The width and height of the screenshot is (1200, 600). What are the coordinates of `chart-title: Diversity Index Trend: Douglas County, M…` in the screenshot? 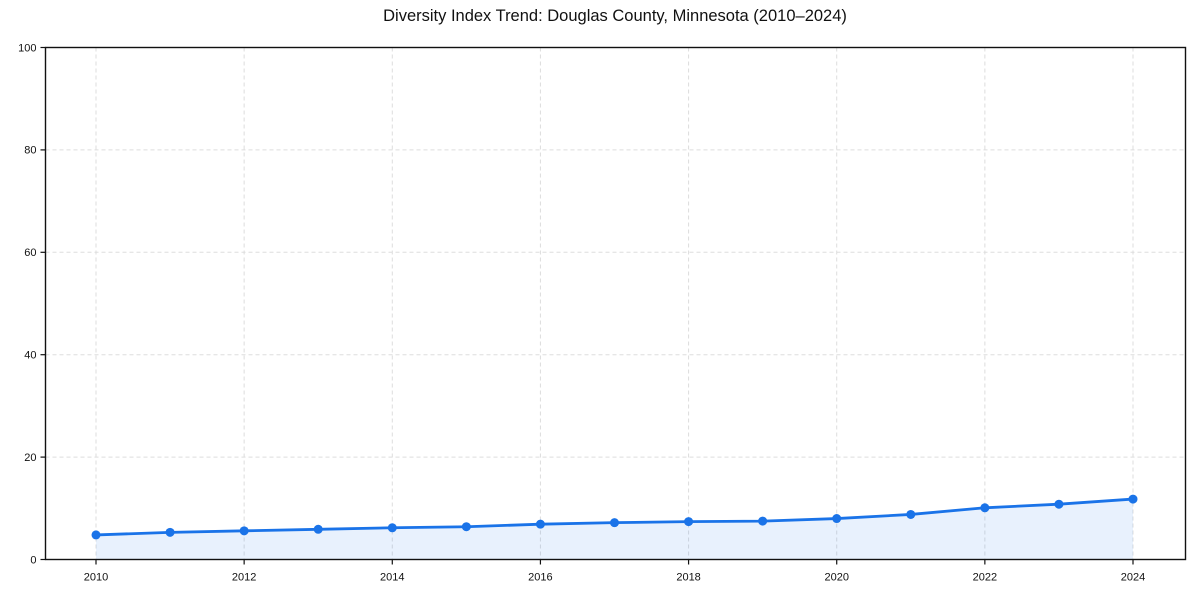 It's located at (615, 16).